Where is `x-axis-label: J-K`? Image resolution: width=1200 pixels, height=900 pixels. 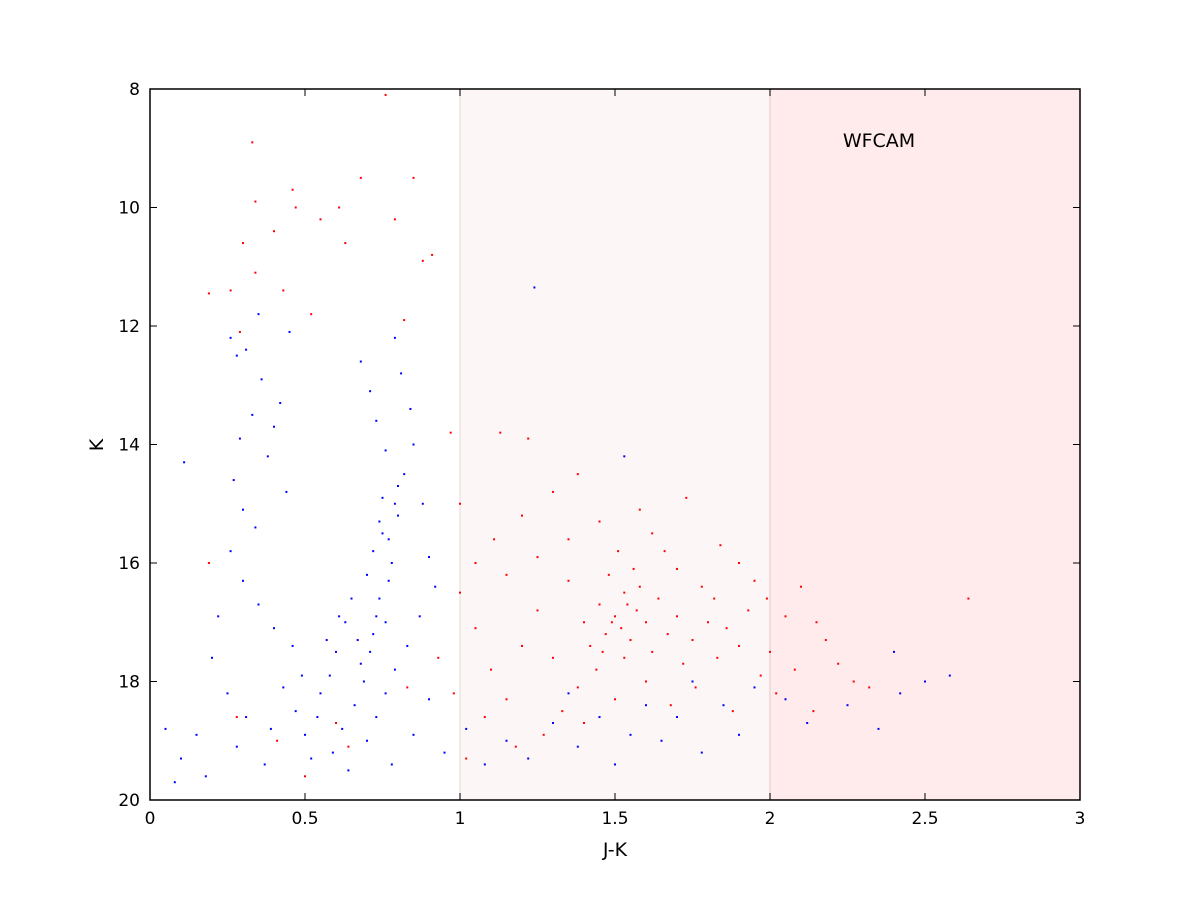 x-axis-label: J-K is located at coordinates (615, 850).